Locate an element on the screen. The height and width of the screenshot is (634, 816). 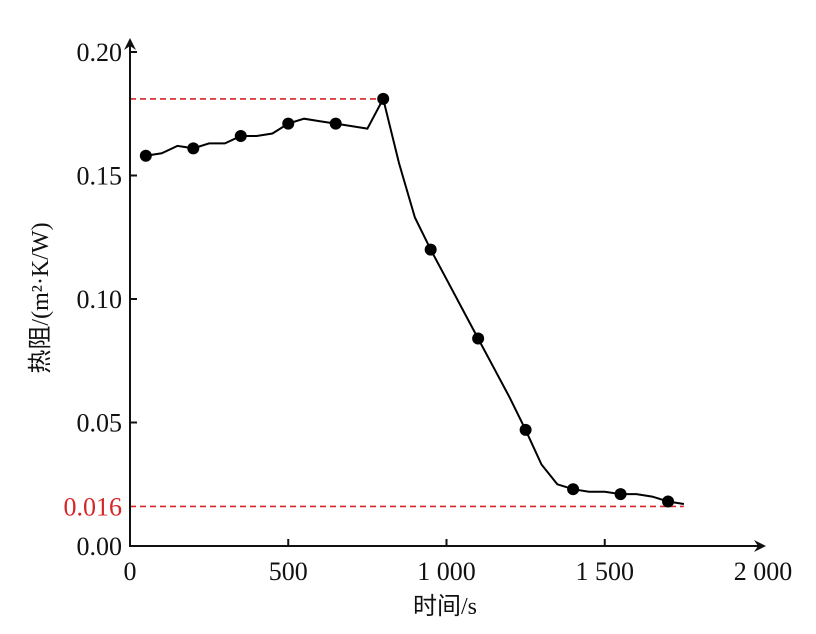
x-tick-label: 1 500 is located at coordinates (605, 571).